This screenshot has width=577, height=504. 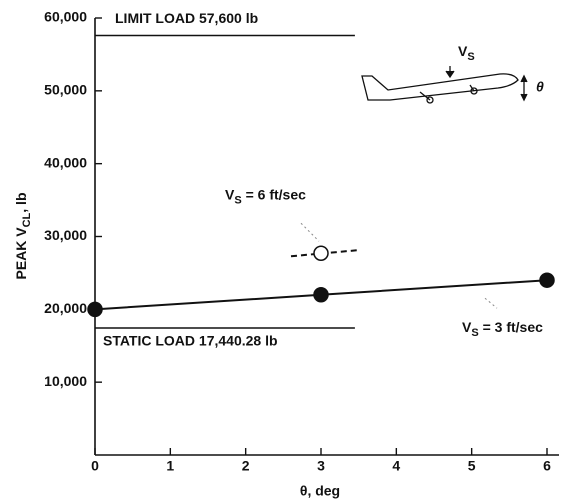 I want to click on x-tick-label: 4, so click(x=396, y=466).